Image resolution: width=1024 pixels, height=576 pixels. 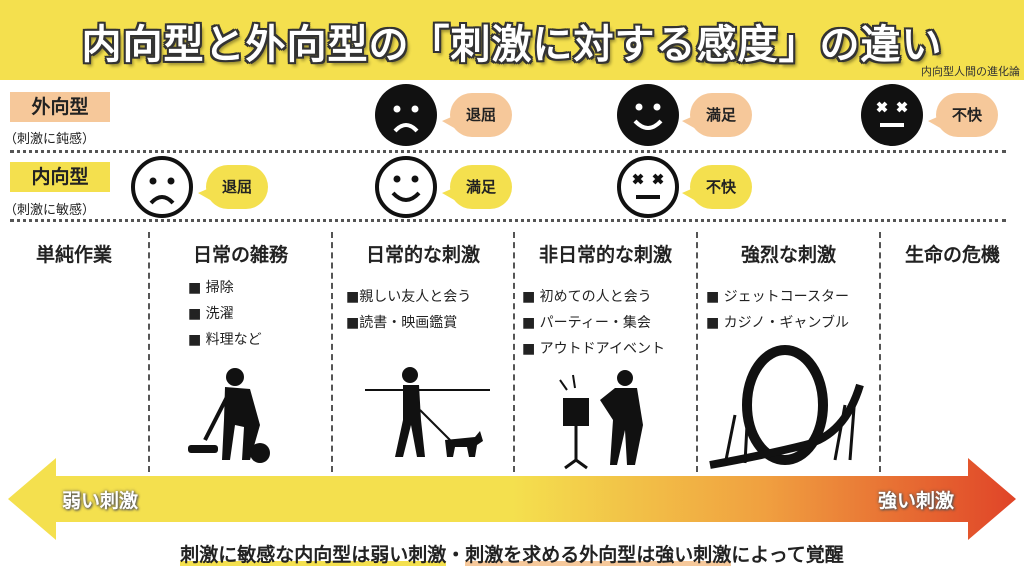 What do you see at coordinates (586, 323) in the screenshot?
I see `list-item: ■ パーティー・集会` at bounding box center [586, 323].